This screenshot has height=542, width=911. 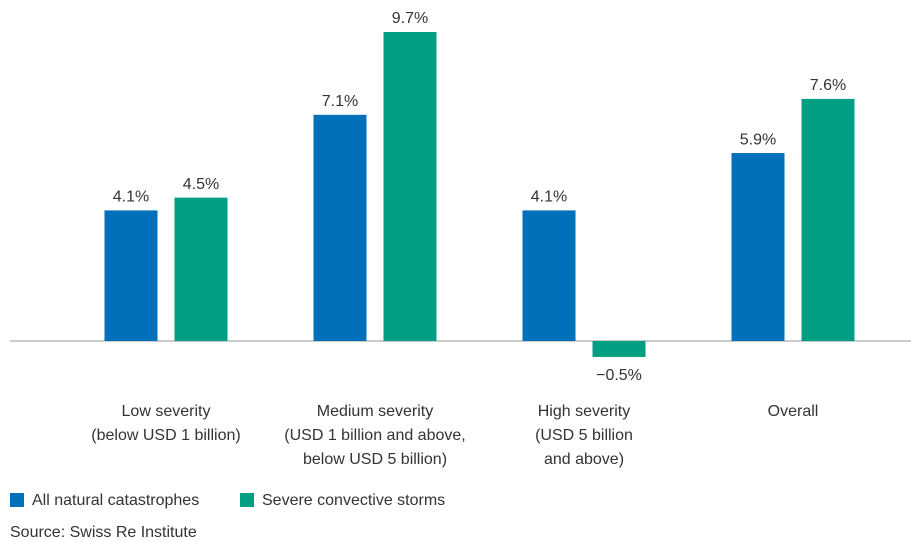 What do you see at coordinates (165, 435) in the screenshot?
I see `x-tick-label: (below USD 1 billion)` at bounding box center [165, 435].